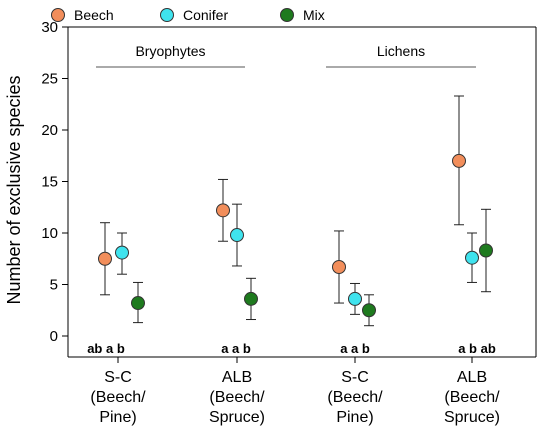 Image resolution: width=550 pixels, height=437 pixels. Describe the element at coordinates (401, 51) in the screenshot. I see `group-label: Lichens` at that location.